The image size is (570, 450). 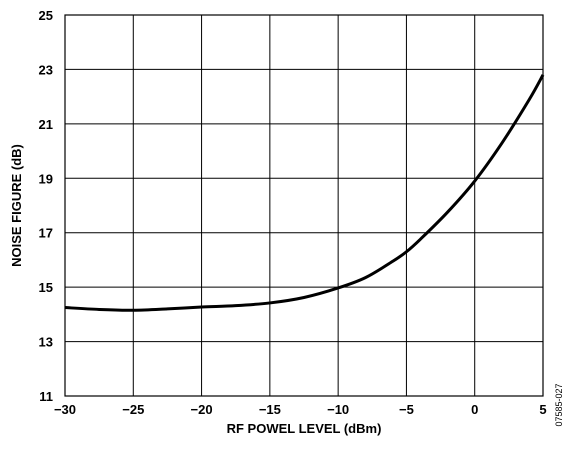 What do you see at coordinates (46, 124) in the screenshot?
I see `y-tick-label: 21` at bounding box center [46, 124].